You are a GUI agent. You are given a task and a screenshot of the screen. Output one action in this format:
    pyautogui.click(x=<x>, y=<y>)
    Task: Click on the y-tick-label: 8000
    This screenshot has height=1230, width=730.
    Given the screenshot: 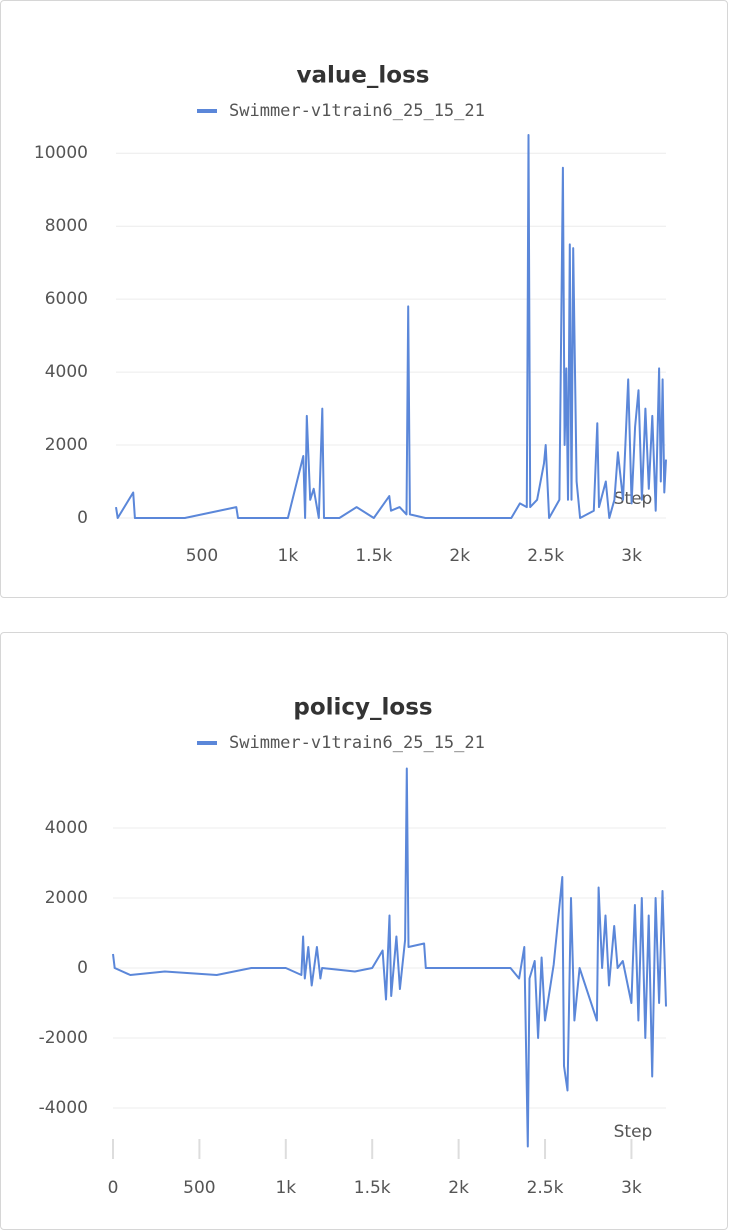 What is the action you would take?
    pyautogui.click(x=66, y=226)
    